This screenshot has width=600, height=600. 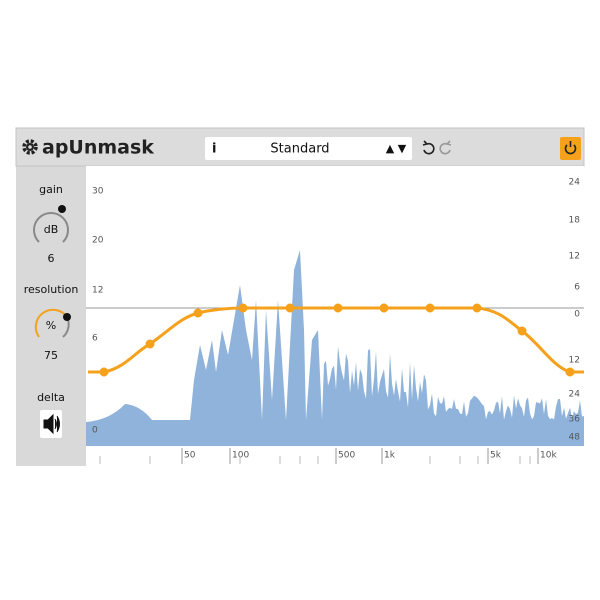 I want to click on resolution-knob, so click(x=51, y=323).